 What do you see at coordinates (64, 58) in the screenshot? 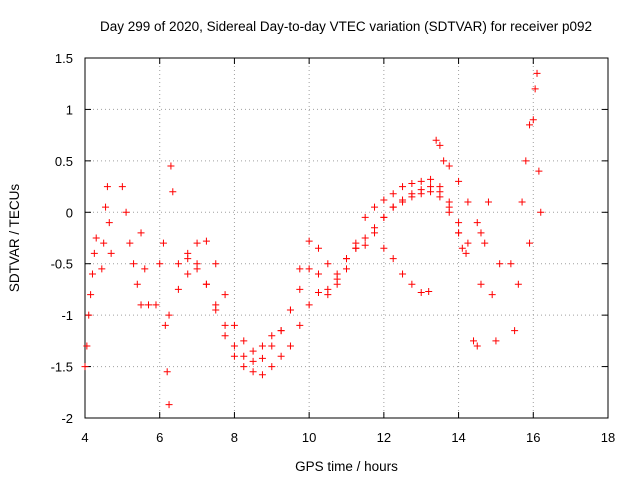
I see `y-tick-label: 1.5` at bounding box center [64, 58].